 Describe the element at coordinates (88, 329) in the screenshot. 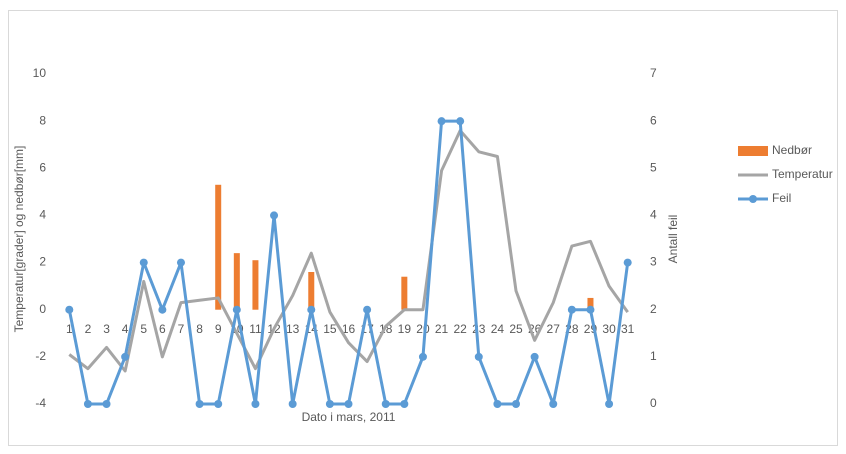

I see `x-tick-label: 2` at that location.